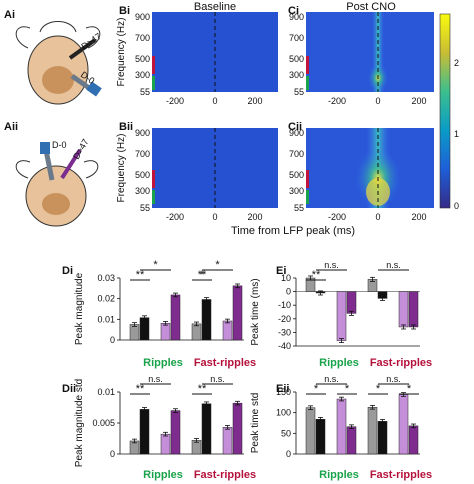 The width and height of the screenshot is (474, 484). Describe the element at coordinates (106, 278) in the screenshot. I see `y-tick-label: 0.03` at that location.